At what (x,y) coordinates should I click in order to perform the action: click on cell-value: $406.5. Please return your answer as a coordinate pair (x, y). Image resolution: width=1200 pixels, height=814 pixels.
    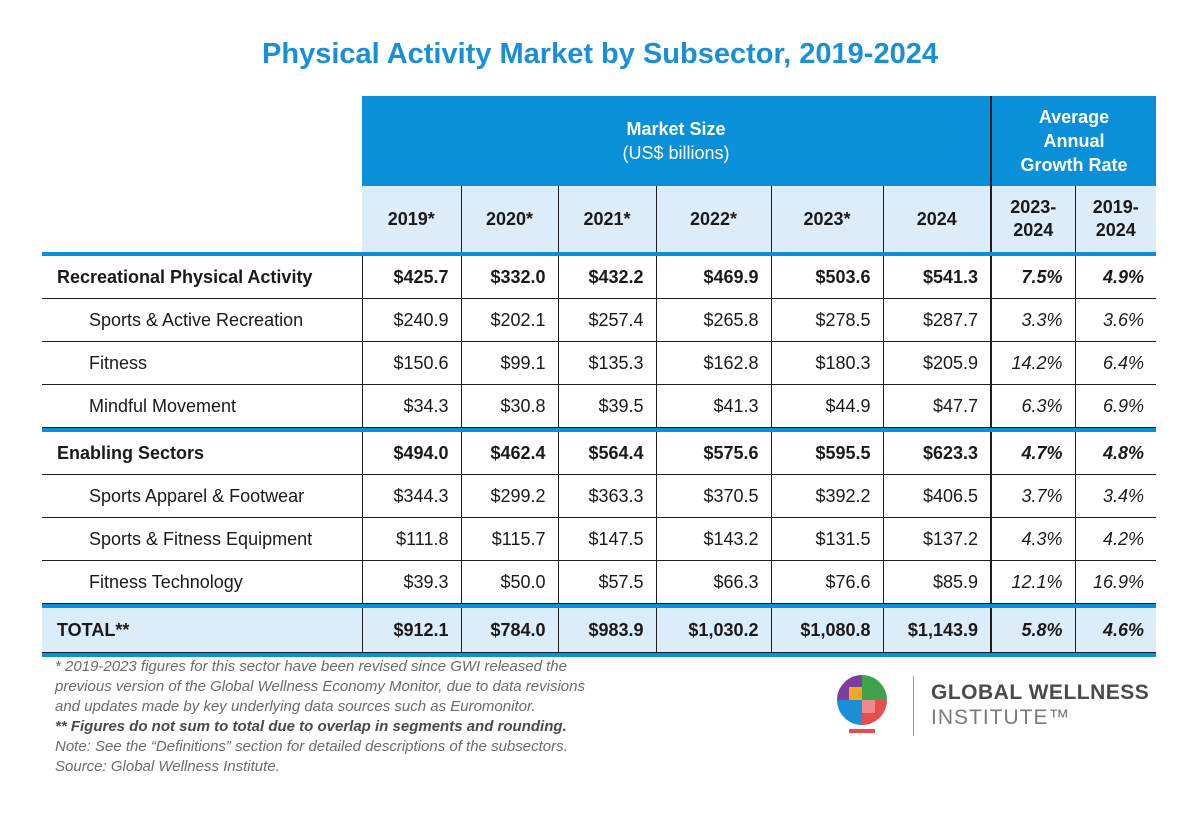
    Looking at the image, I should click on (936, 496).